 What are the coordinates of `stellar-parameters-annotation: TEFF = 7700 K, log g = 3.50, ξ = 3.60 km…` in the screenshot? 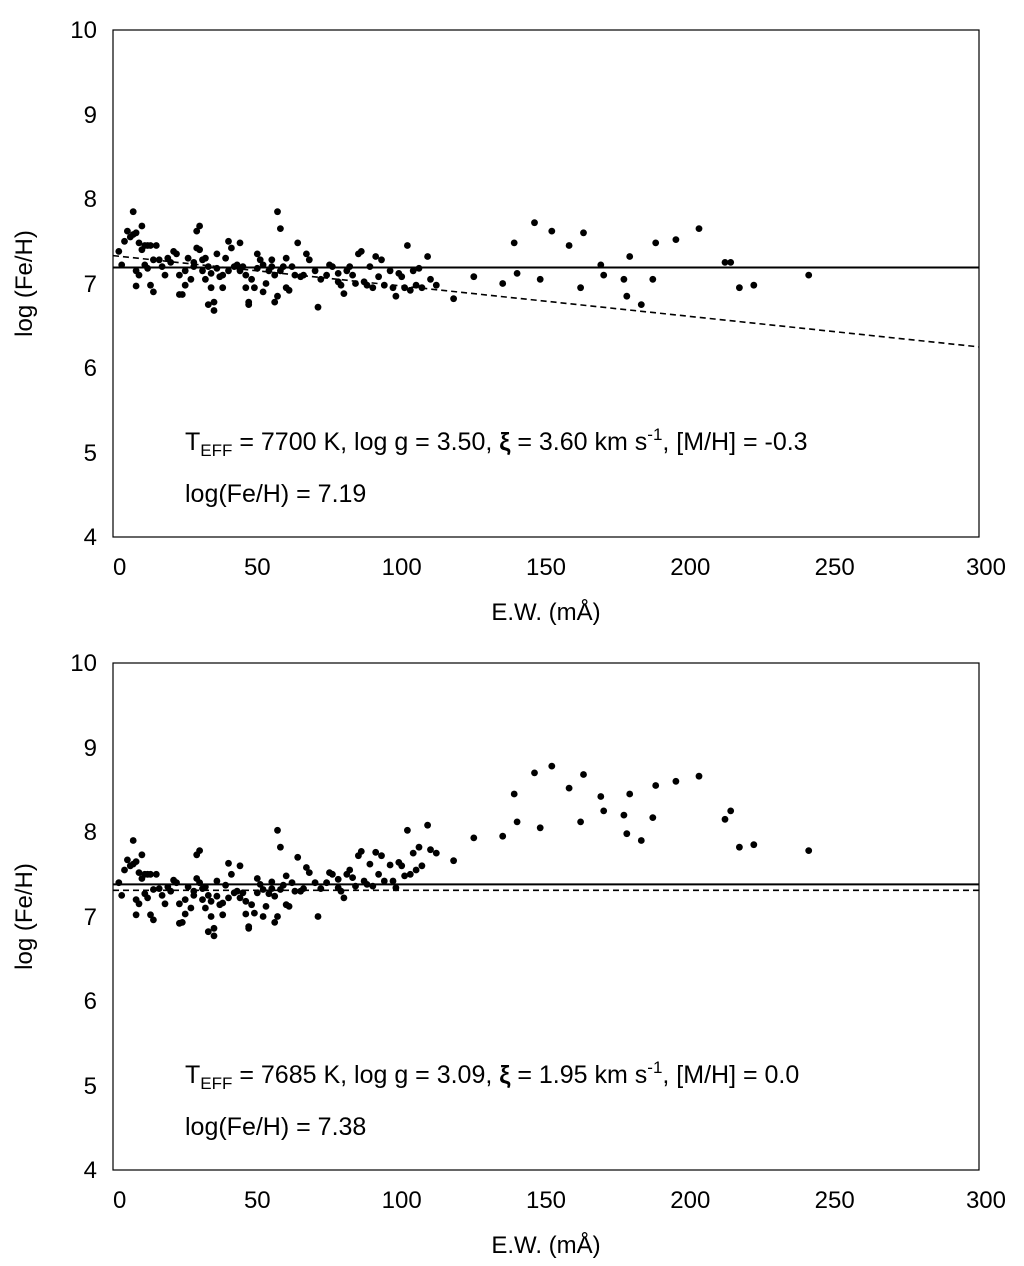 It's located at (496, 442).